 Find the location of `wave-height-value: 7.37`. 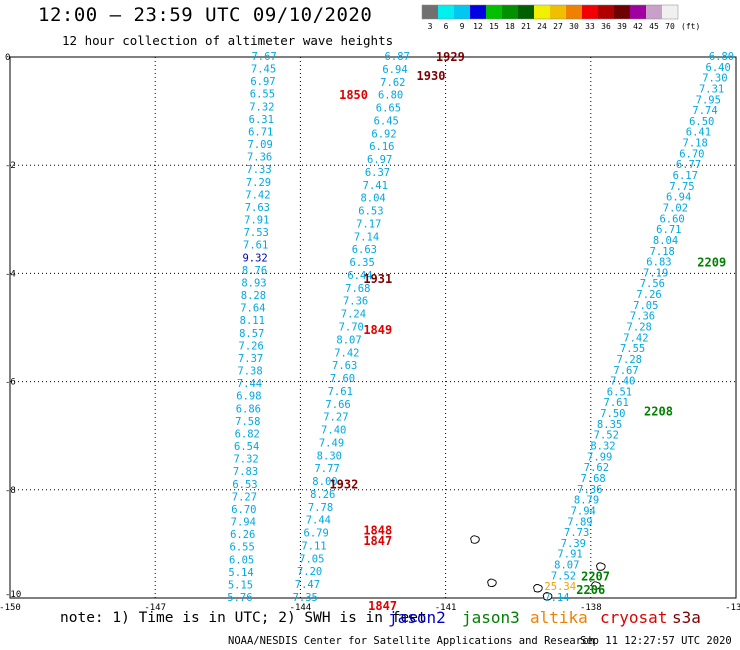

wave-height-value: 7.37 is located at coordinates (250, 359).